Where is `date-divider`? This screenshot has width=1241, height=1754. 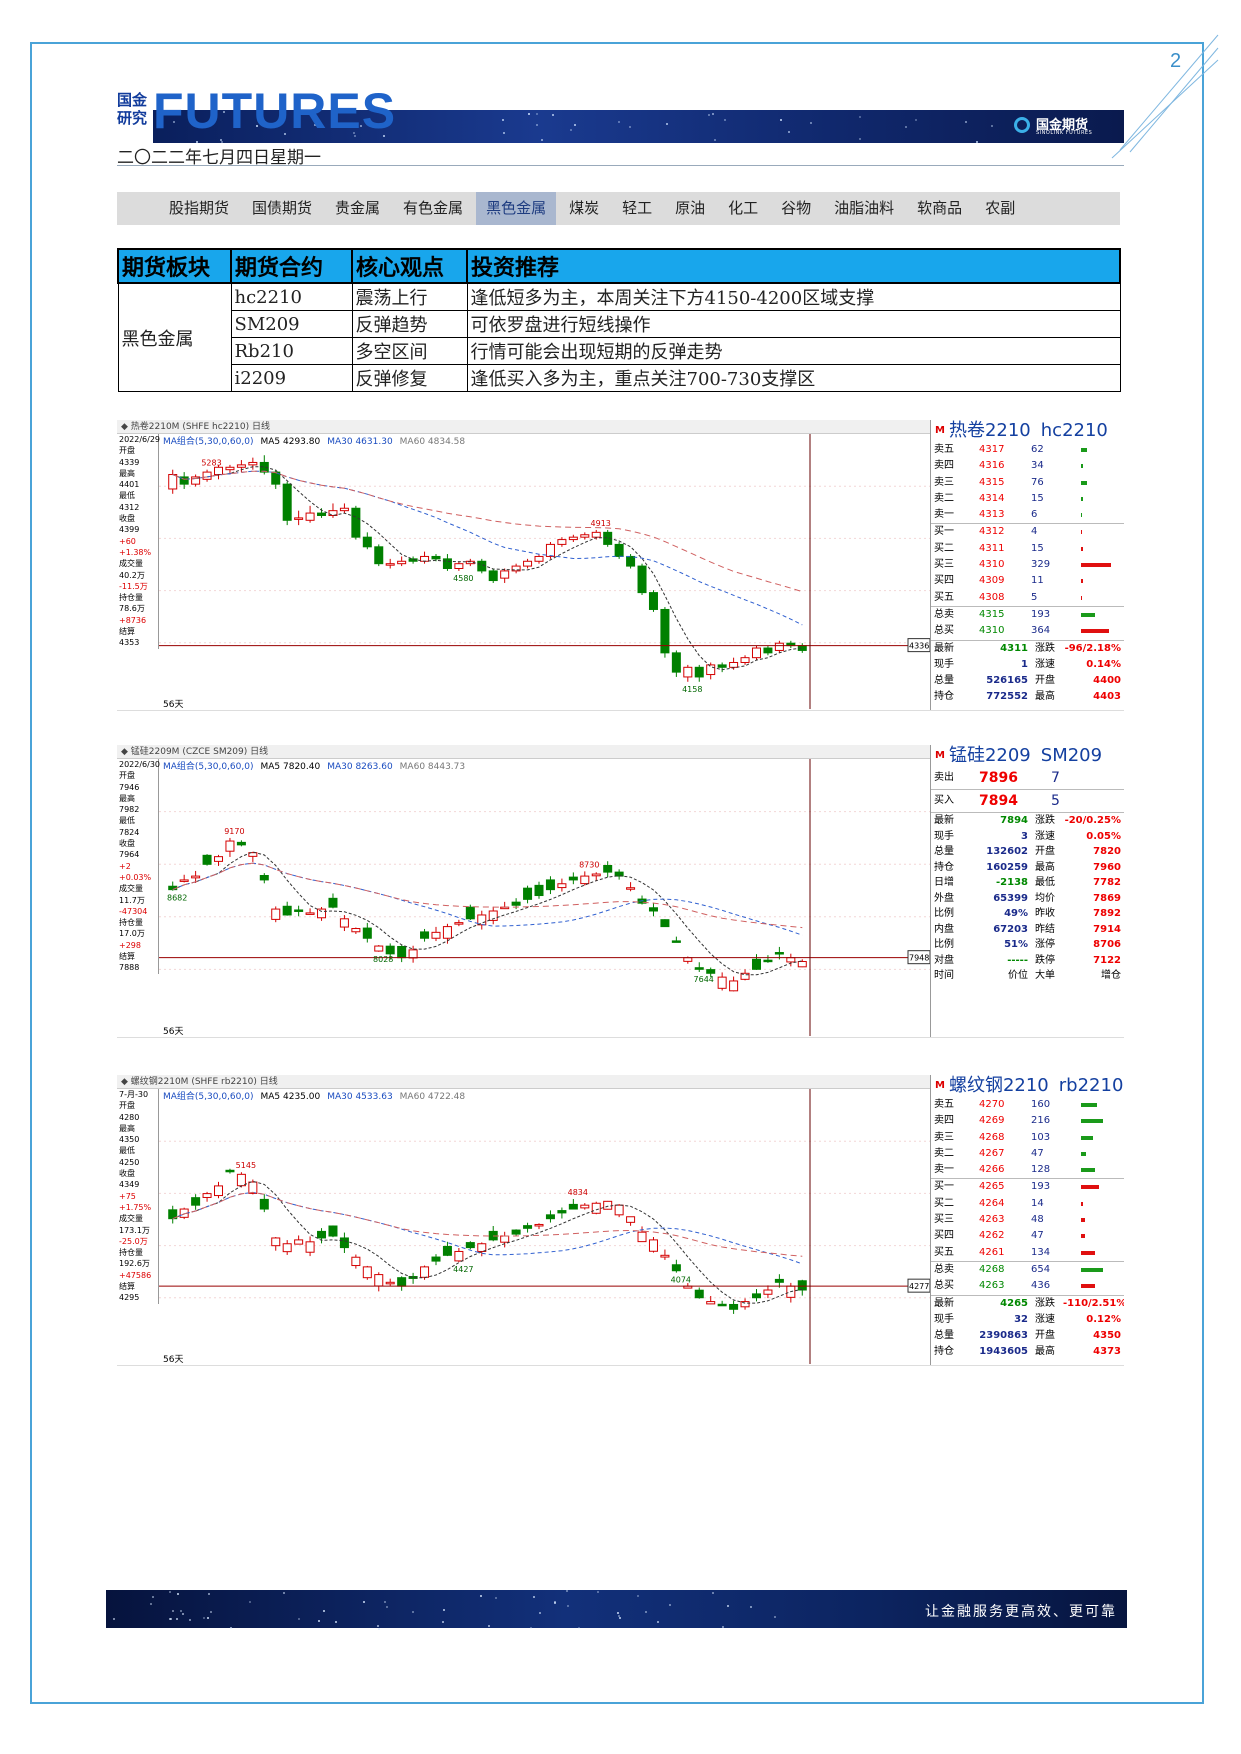 date-divider is located at coordinates (620, 165).